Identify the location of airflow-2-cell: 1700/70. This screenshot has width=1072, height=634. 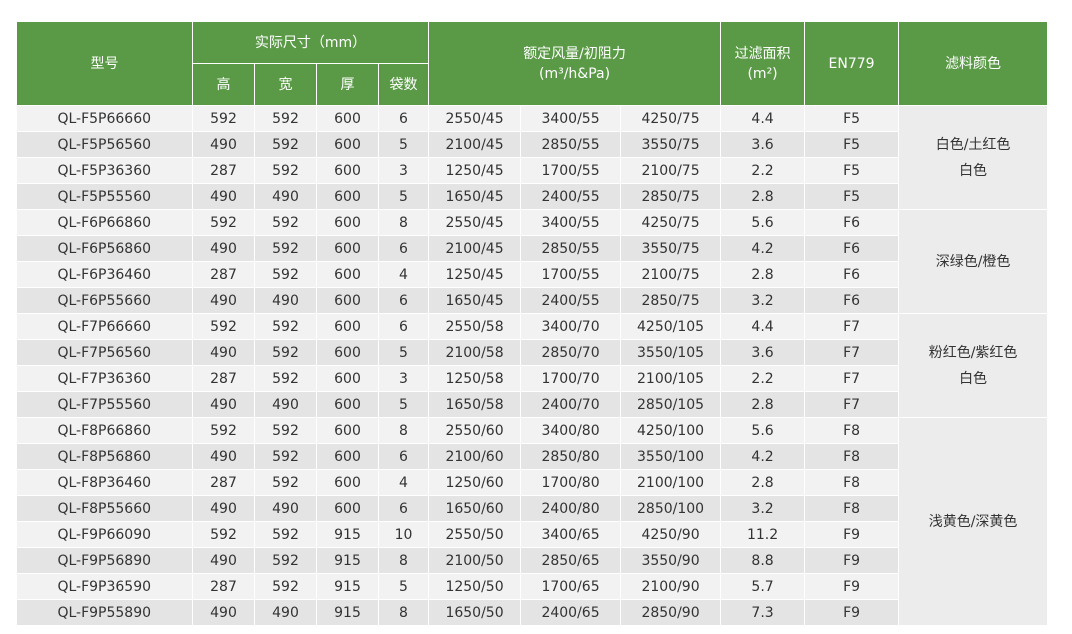
(571, 378).